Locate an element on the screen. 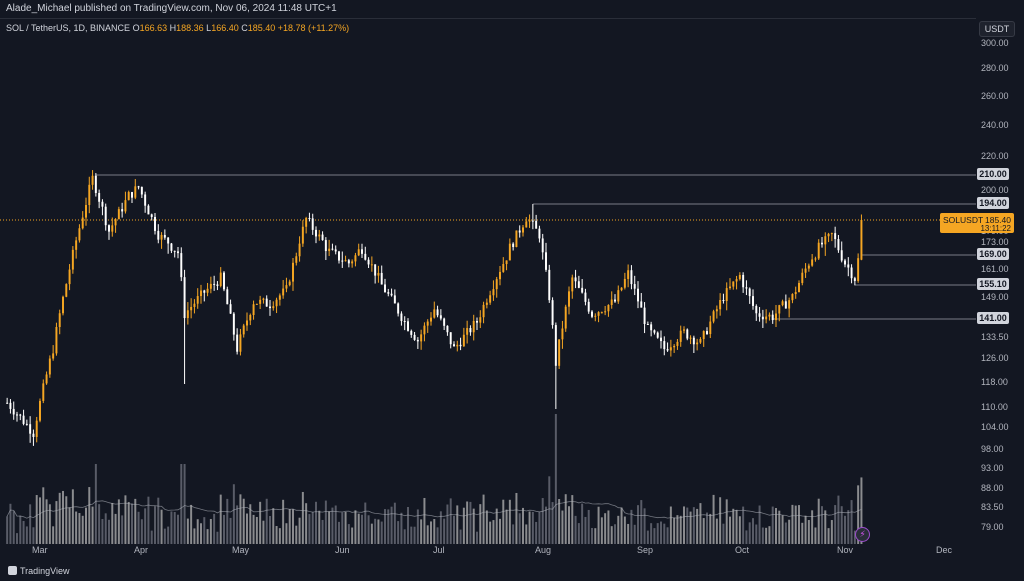 The image size is (1024, 581). close-label: C is located at coordinates (244, 28).